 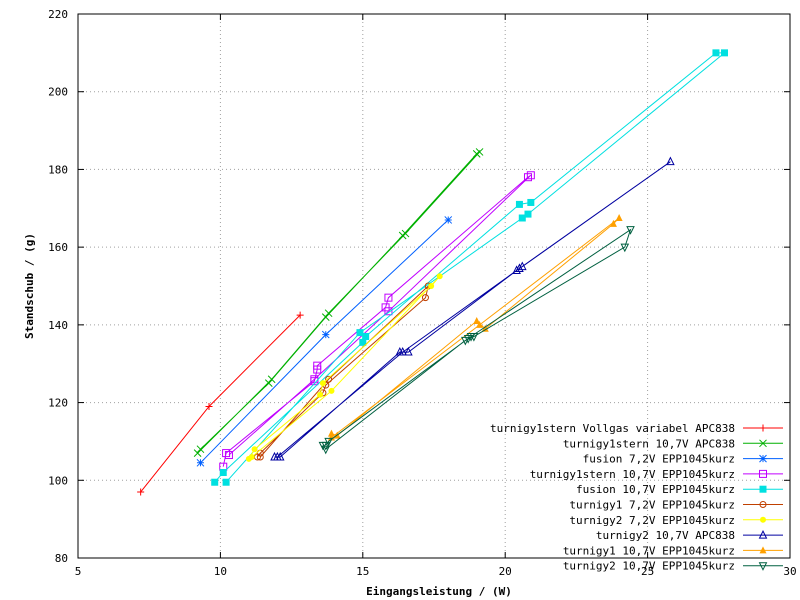 I want to click on y-tick-label: 100, so click(x=58, y=480).